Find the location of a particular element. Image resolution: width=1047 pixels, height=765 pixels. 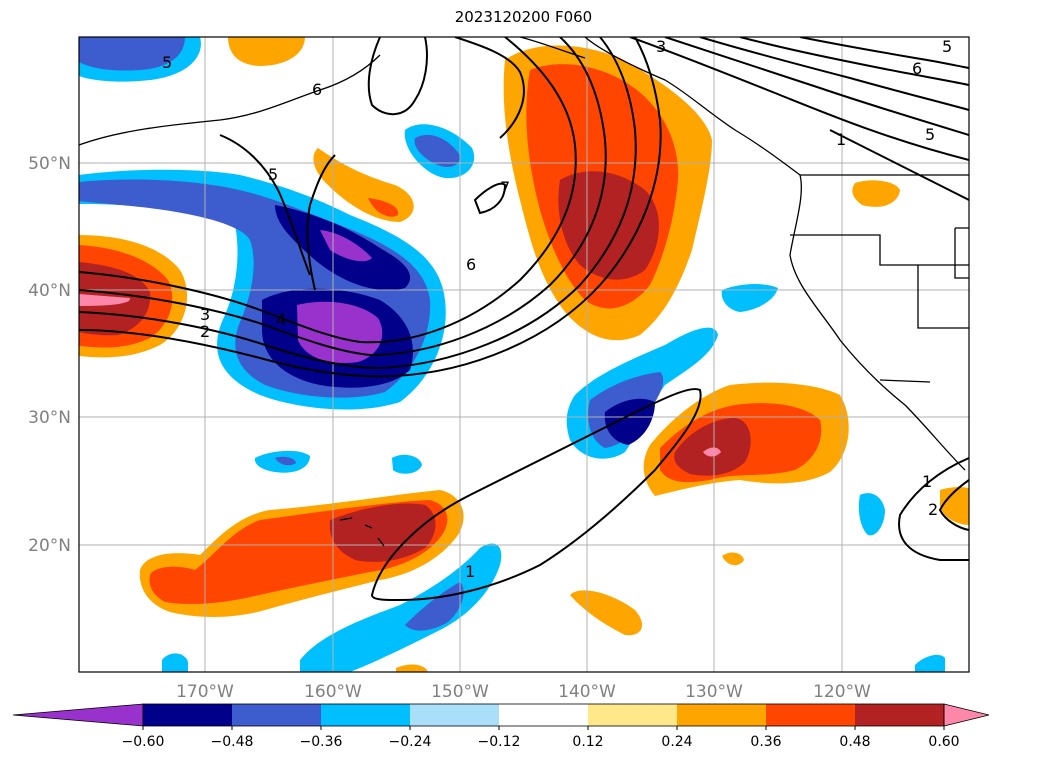

colorbar-frame is located at coordinates (543, 715).